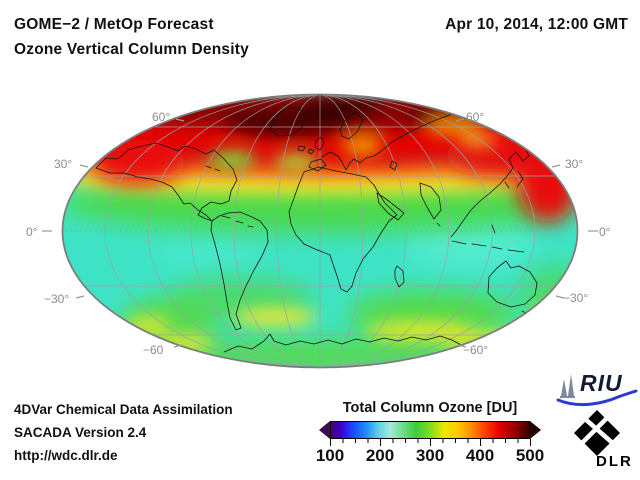 The height and width of the screenshot is (480, 640). Describe the element at coordinates (576, 298) in the screenshot. I see `lat-label-right-m30: −30°` at that location.